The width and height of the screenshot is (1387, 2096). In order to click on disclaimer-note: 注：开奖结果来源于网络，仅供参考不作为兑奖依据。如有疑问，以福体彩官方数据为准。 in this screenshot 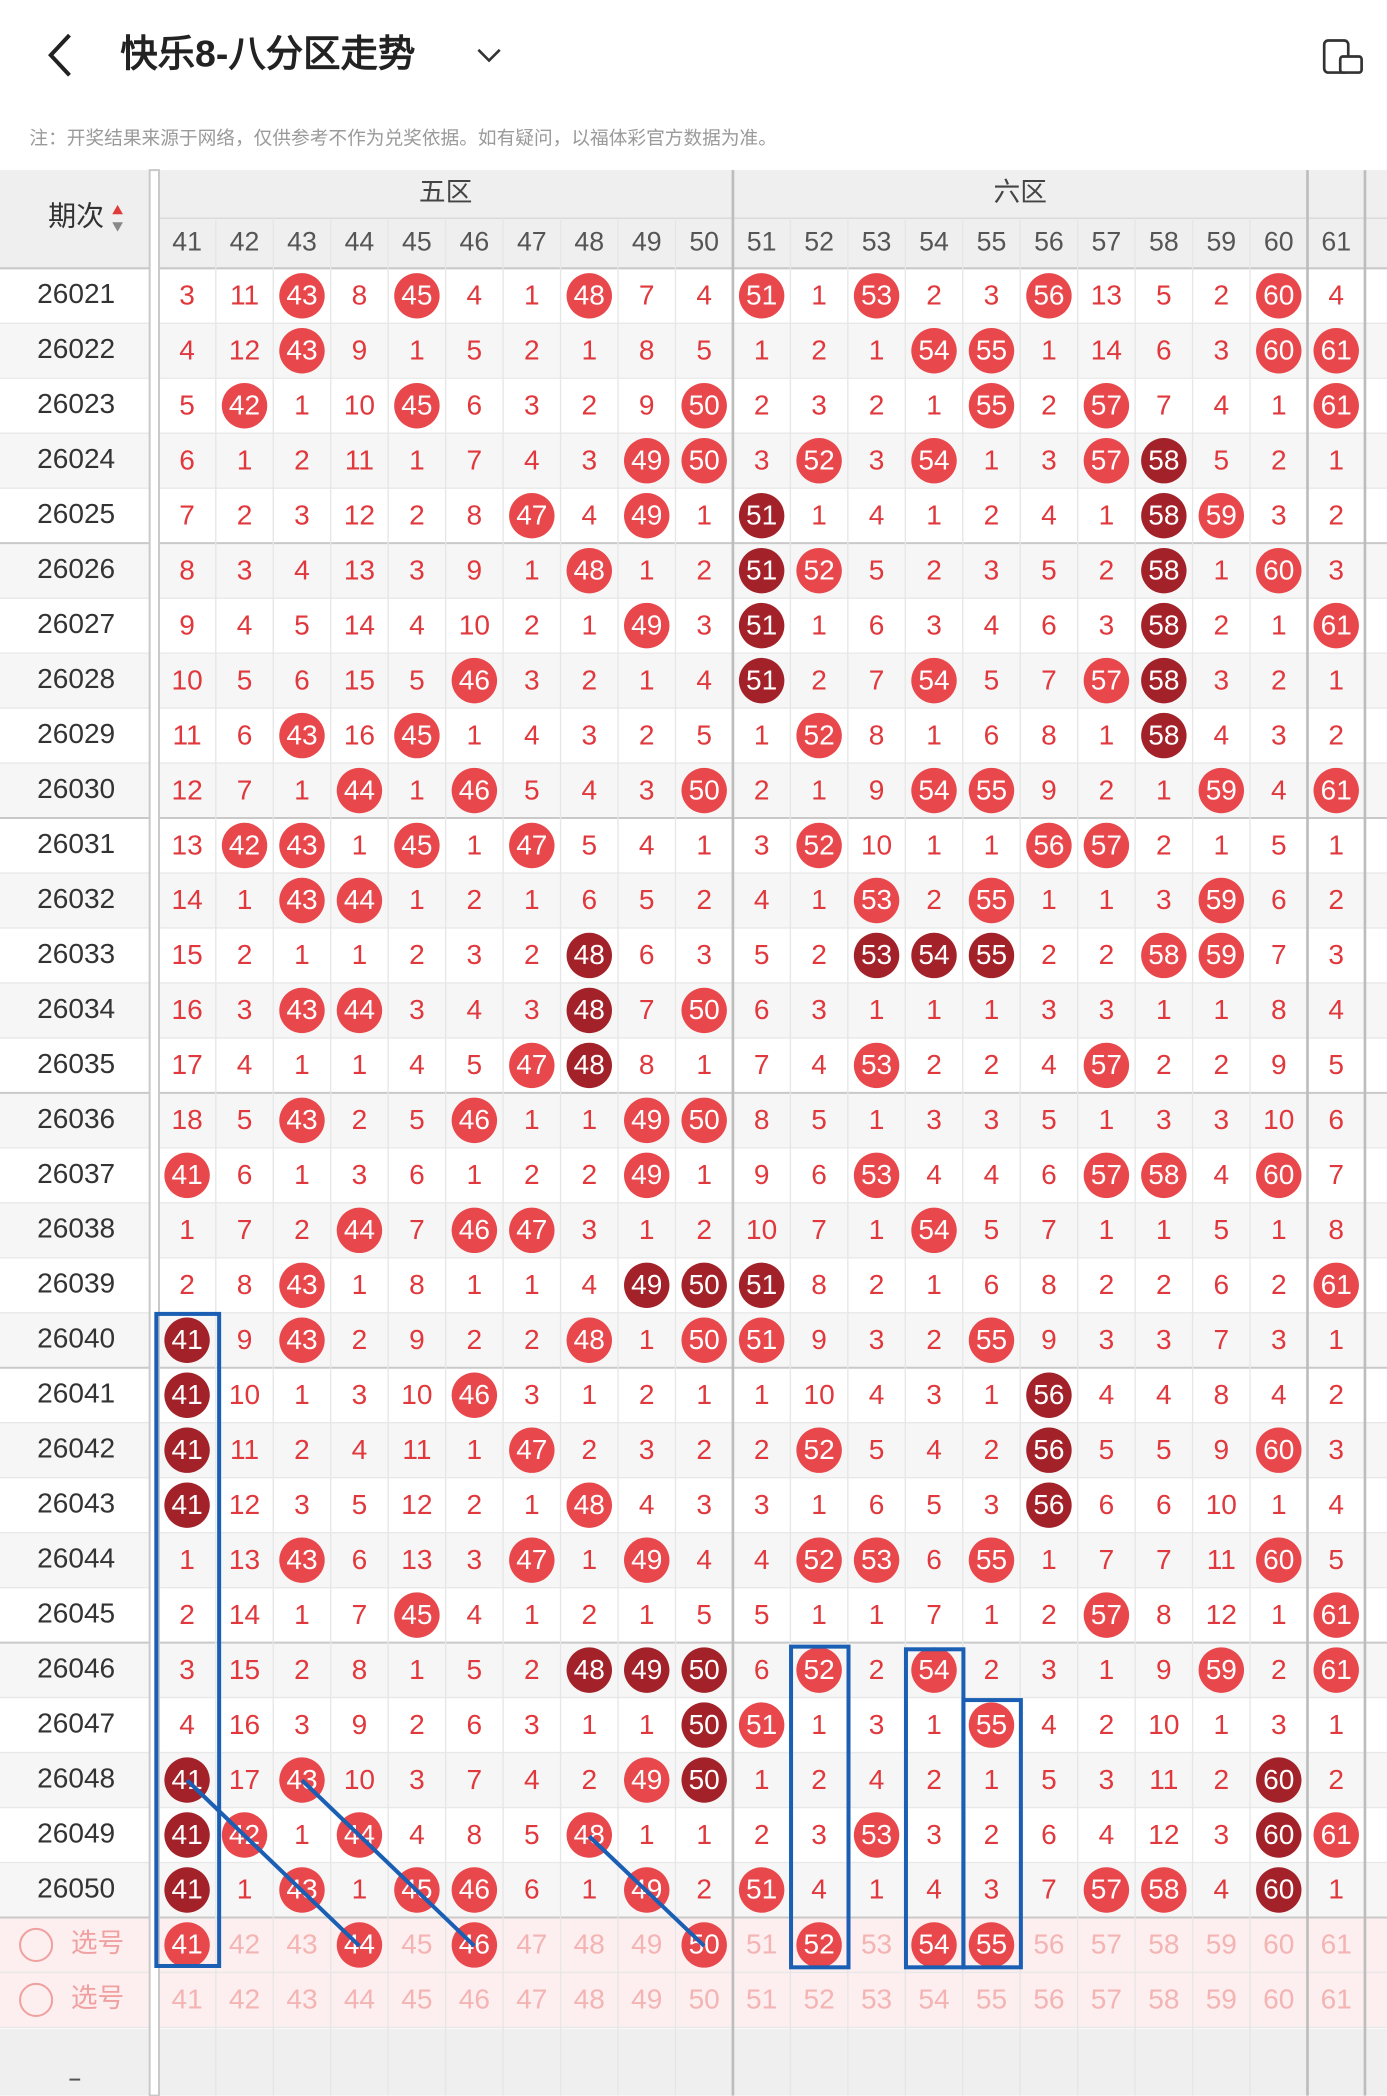, I will do `click(403, 137)`.